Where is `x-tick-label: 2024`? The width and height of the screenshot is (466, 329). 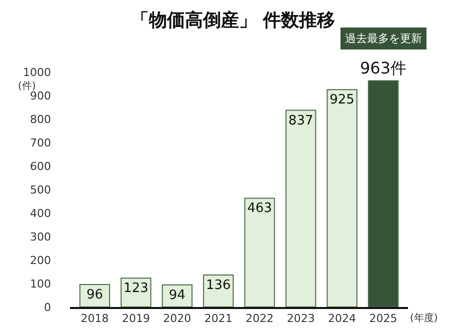
x-tick-label: 2024 is located at coordinates (342, 318).